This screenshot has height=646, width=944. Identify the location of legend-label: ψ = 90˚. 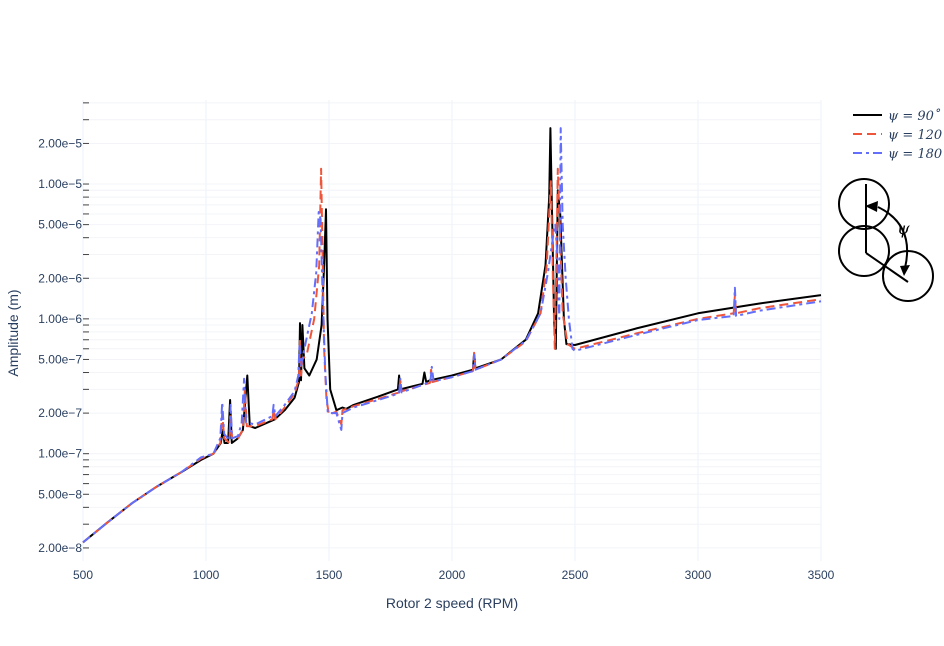
(914, 116).